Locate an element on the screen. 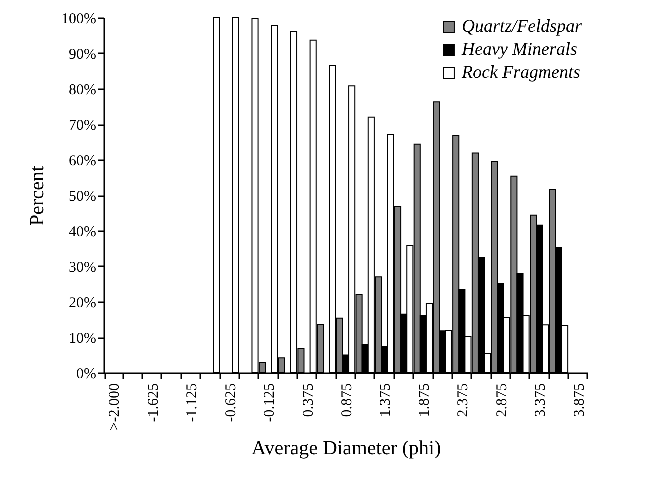 This screenshot has height=480, width=652. y-tick-label: 70% is located at coordinates (82, 126).